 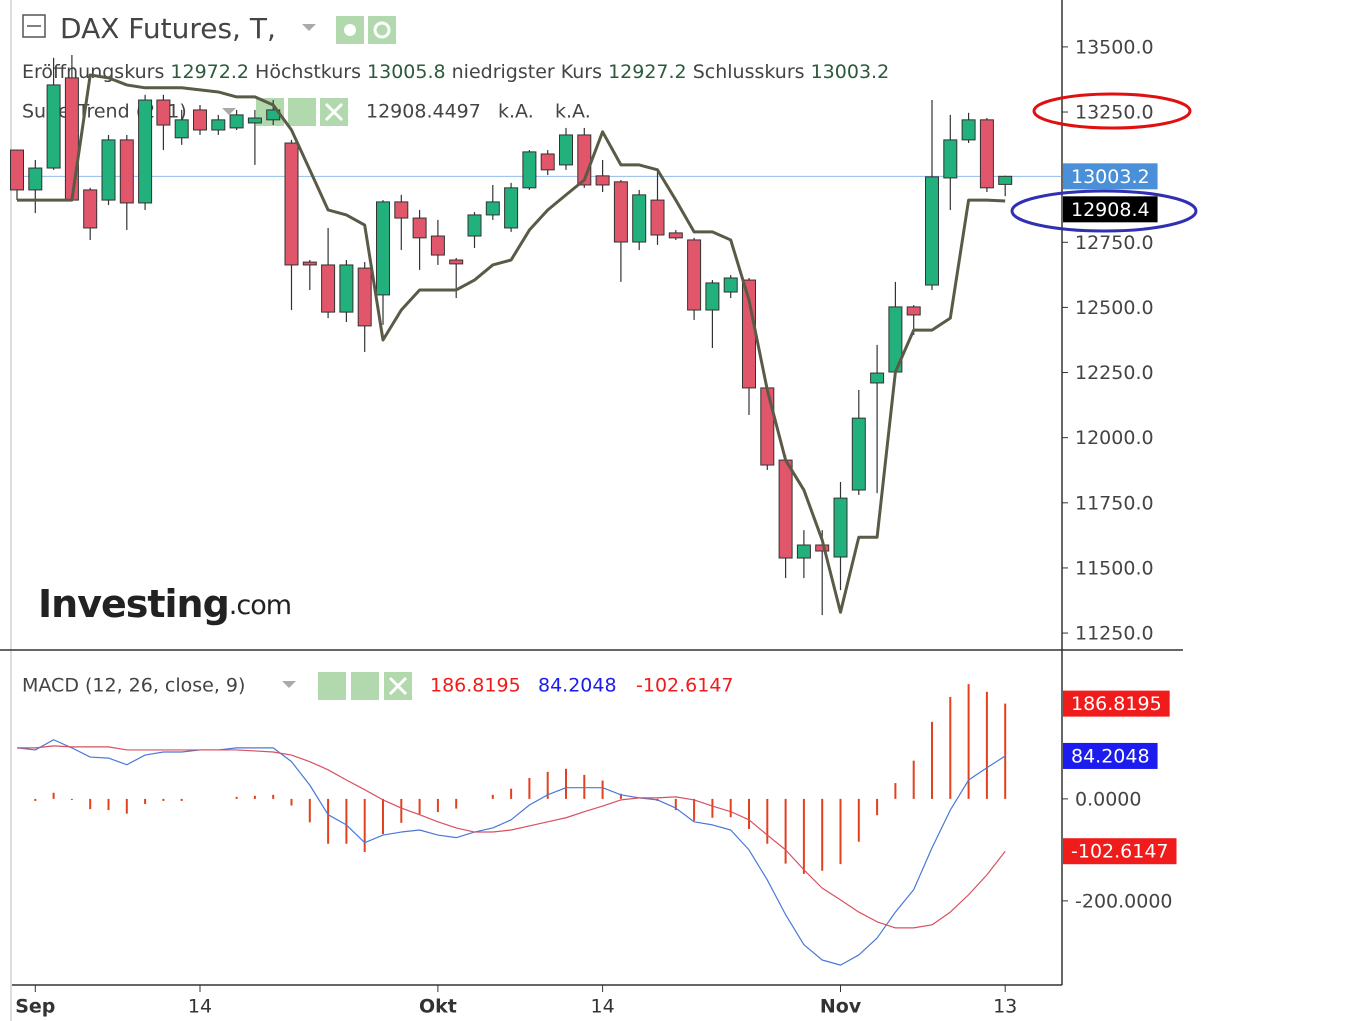 I want to click on high-label: Höchstkurs, so click(x=308, y=72).